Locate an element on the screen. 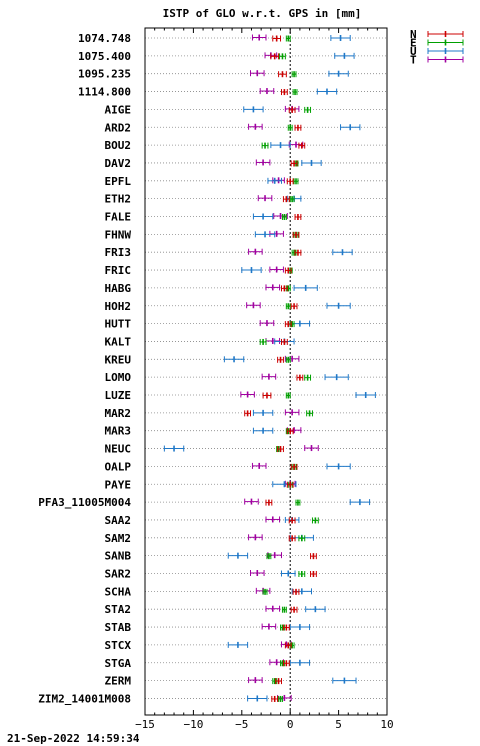 This screenshot has width=480, height=746. site-label: STGA is located at coordinates (118, 663).